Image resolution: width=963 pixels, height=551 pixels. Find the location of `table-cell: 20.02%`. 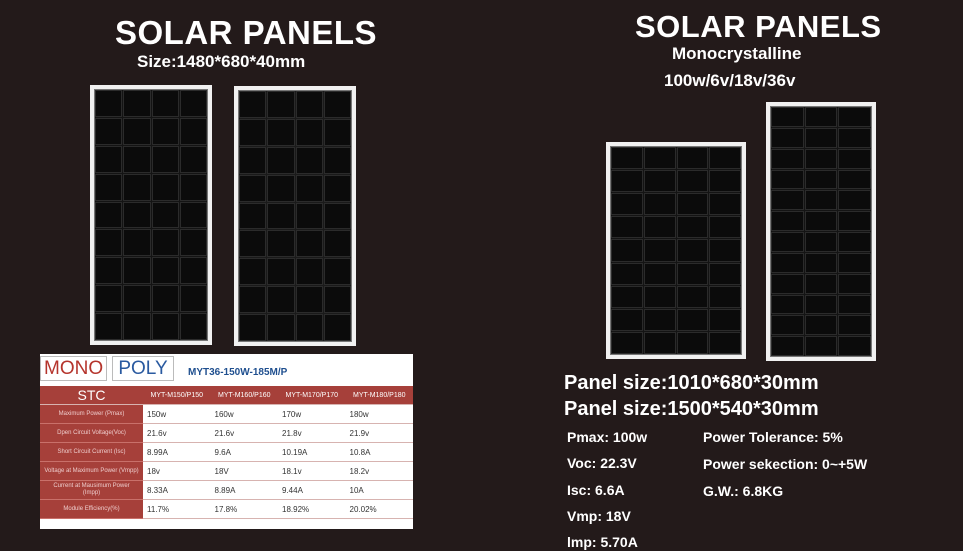

table-cell: 20.02% is located at coordinates (379, 509).